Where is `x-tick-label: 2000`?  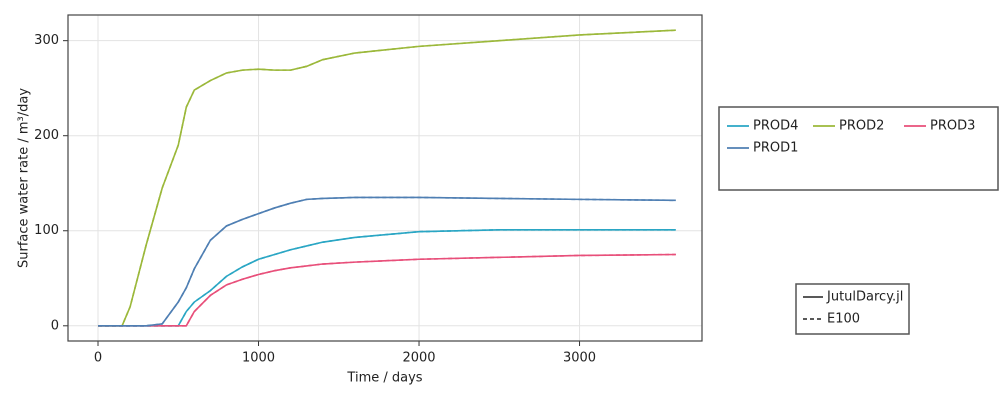
x-tick-label: 2000 is located at coordinates (418, 358).